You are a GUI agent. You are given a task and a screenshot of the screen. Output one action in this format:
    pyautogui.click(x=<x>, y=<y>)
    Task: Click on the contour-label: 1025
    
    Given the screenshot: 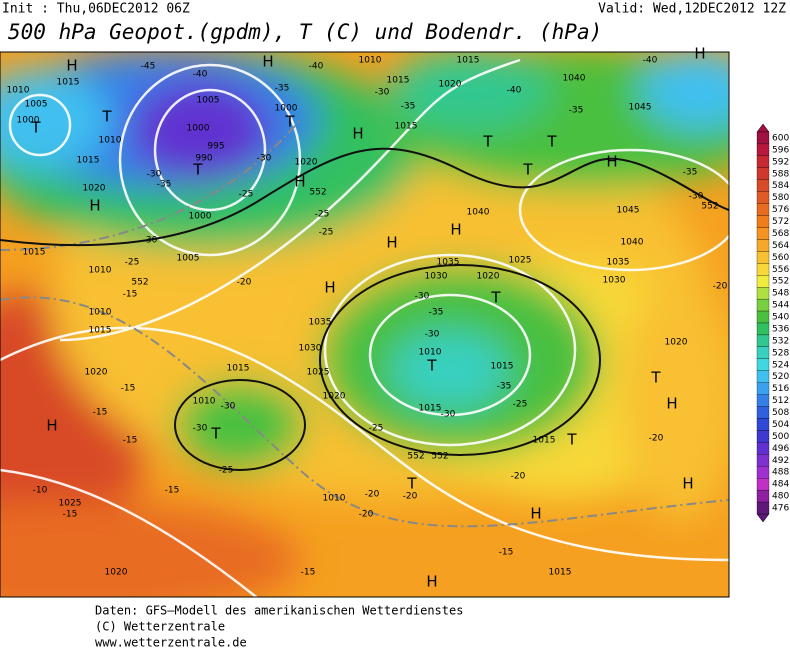 What is the action you would take?
    pyautogui.click(x=70, y=504)
    